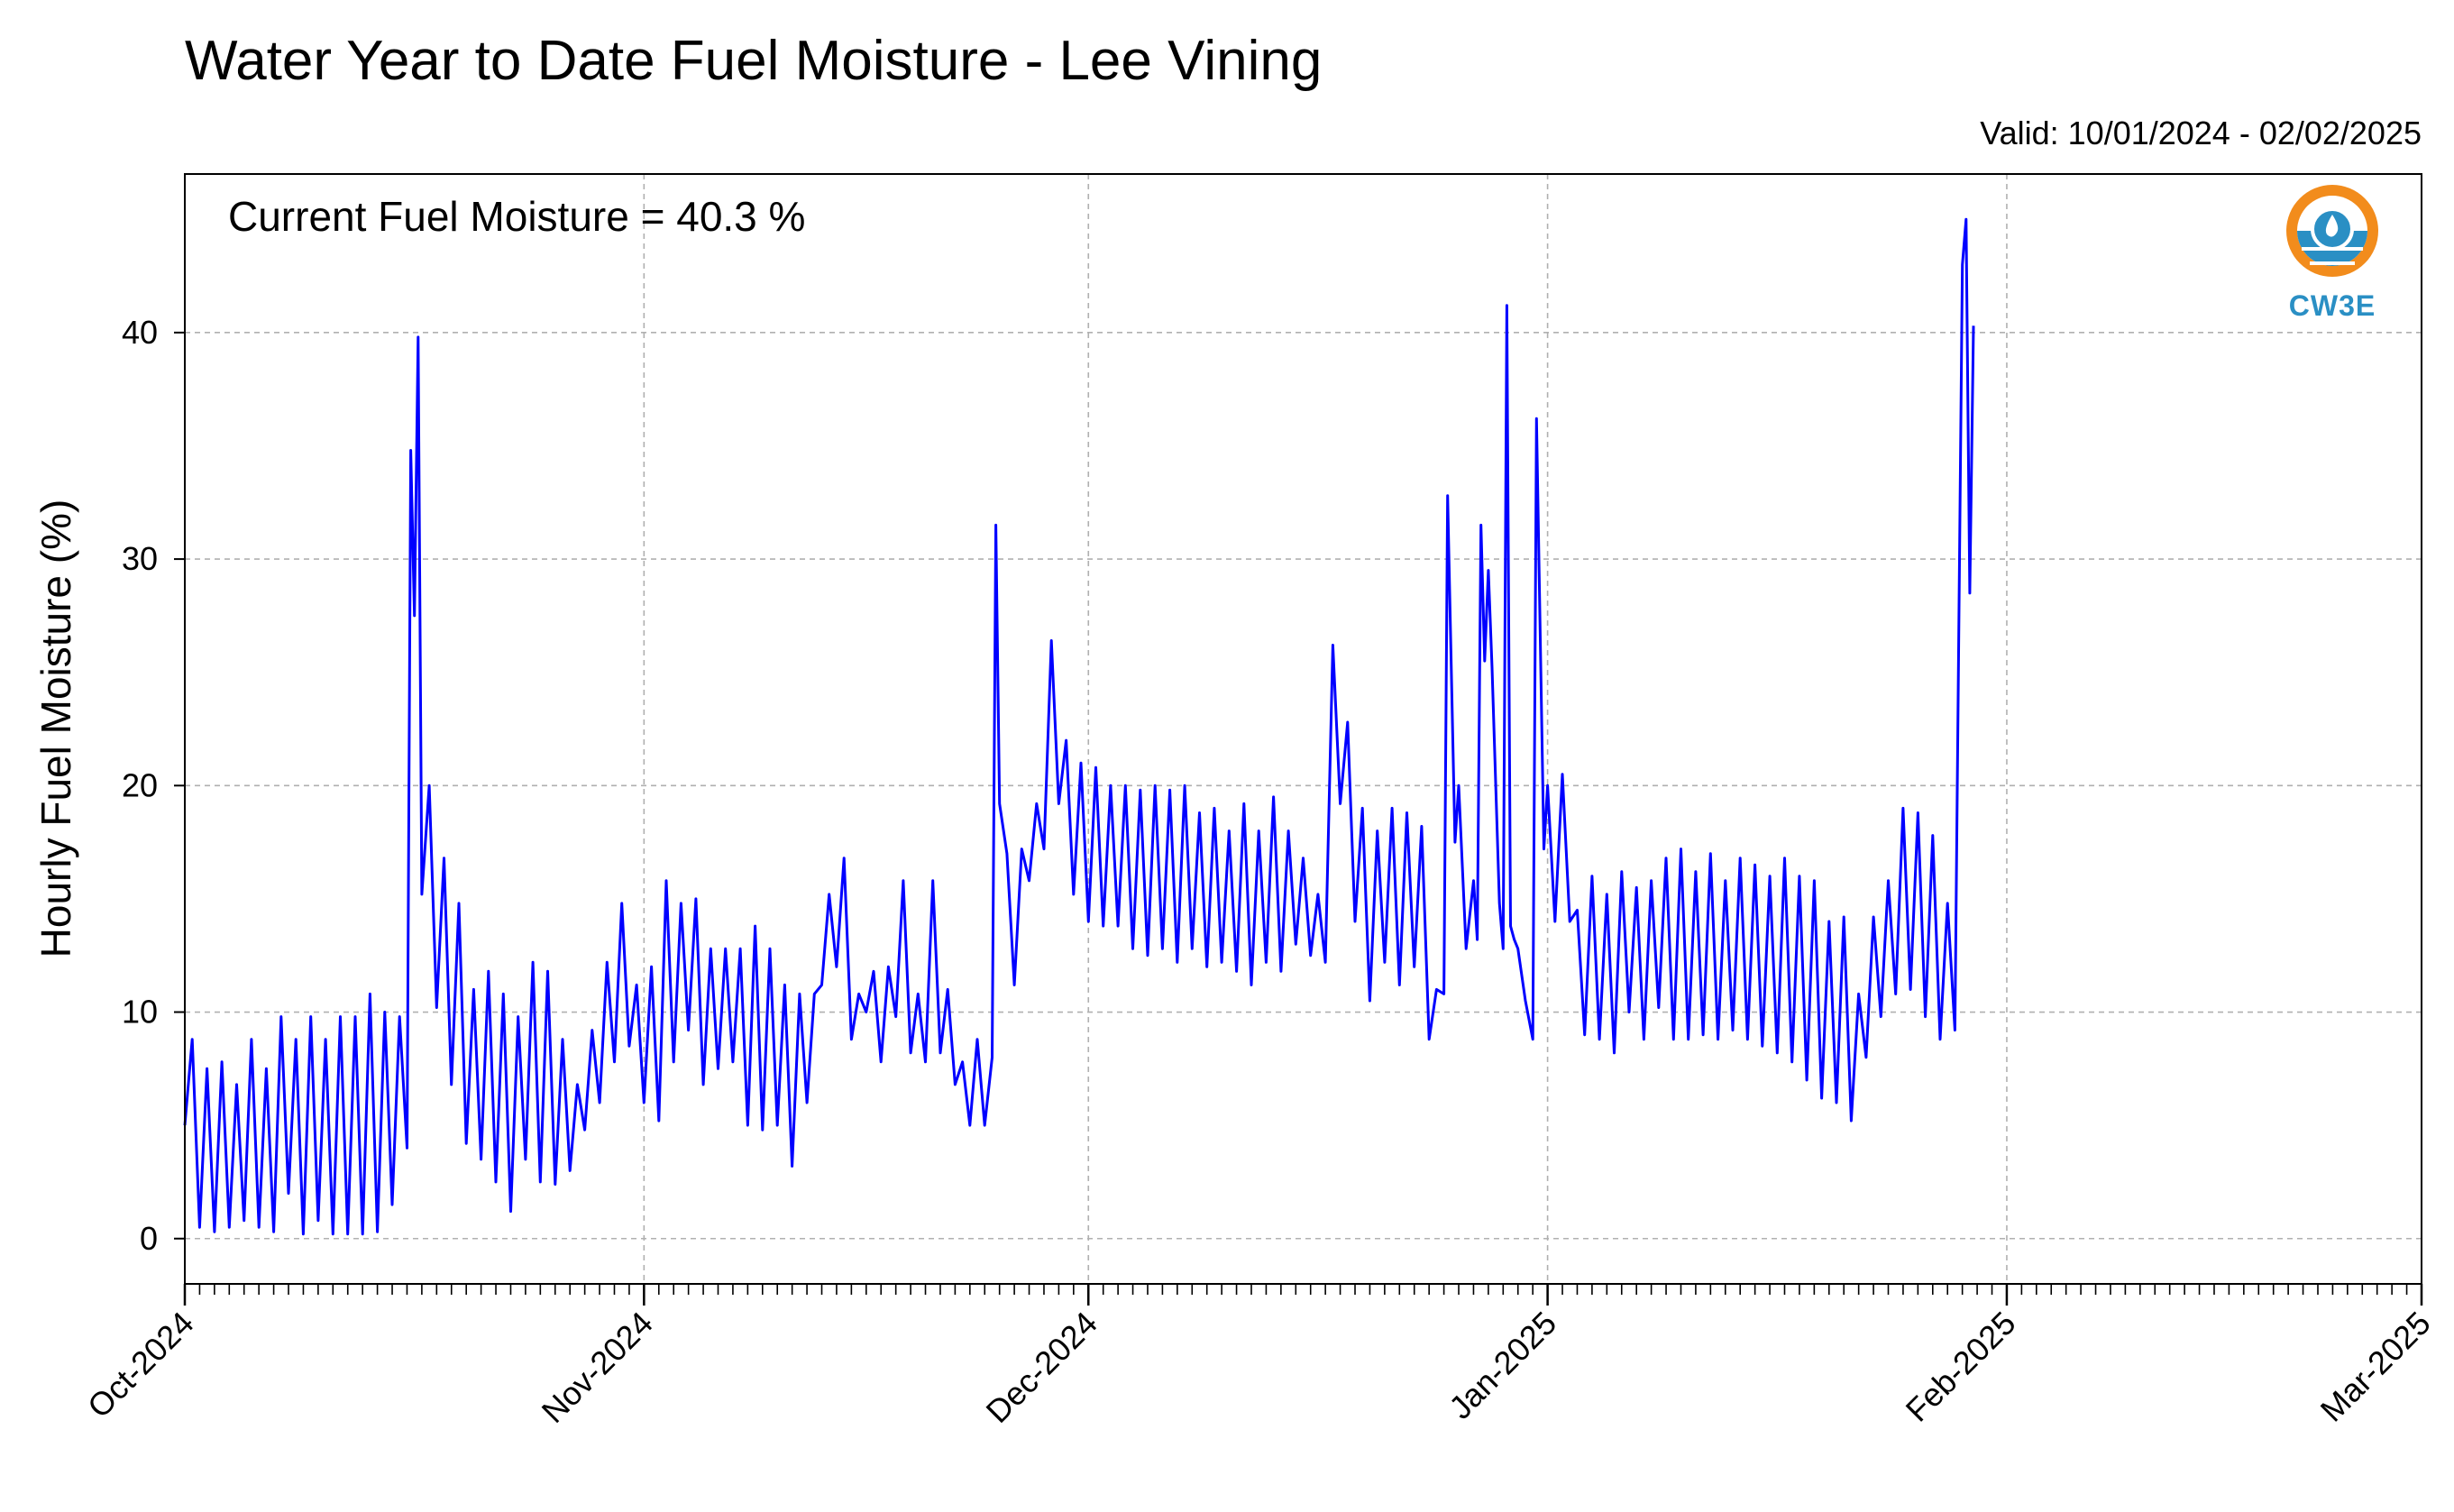 The width and height of the screenshot is (2454, 1512). I want to click on valid-date-range: Valid: 10/01/2024 - 02/02/2025, so click(2201, 133).